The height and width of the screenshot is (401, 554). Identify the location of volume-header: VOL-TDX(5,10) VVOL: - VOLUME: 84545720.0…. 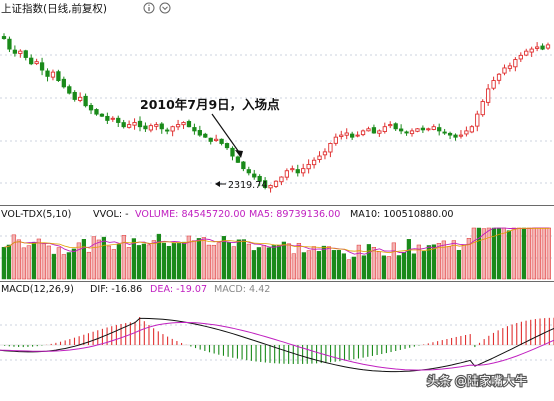
(227, 214).